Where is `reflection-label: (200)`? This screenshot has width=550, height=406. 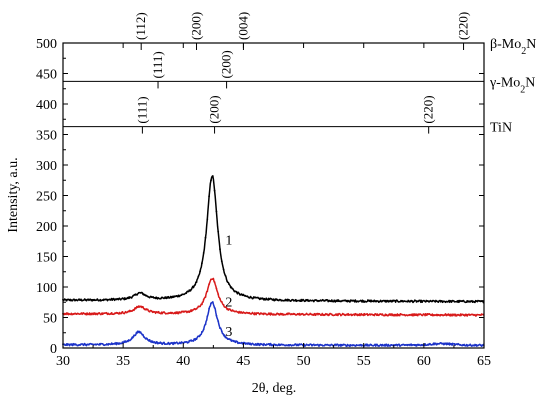
reflection-label: (200) is located at coordinates (226, 64).